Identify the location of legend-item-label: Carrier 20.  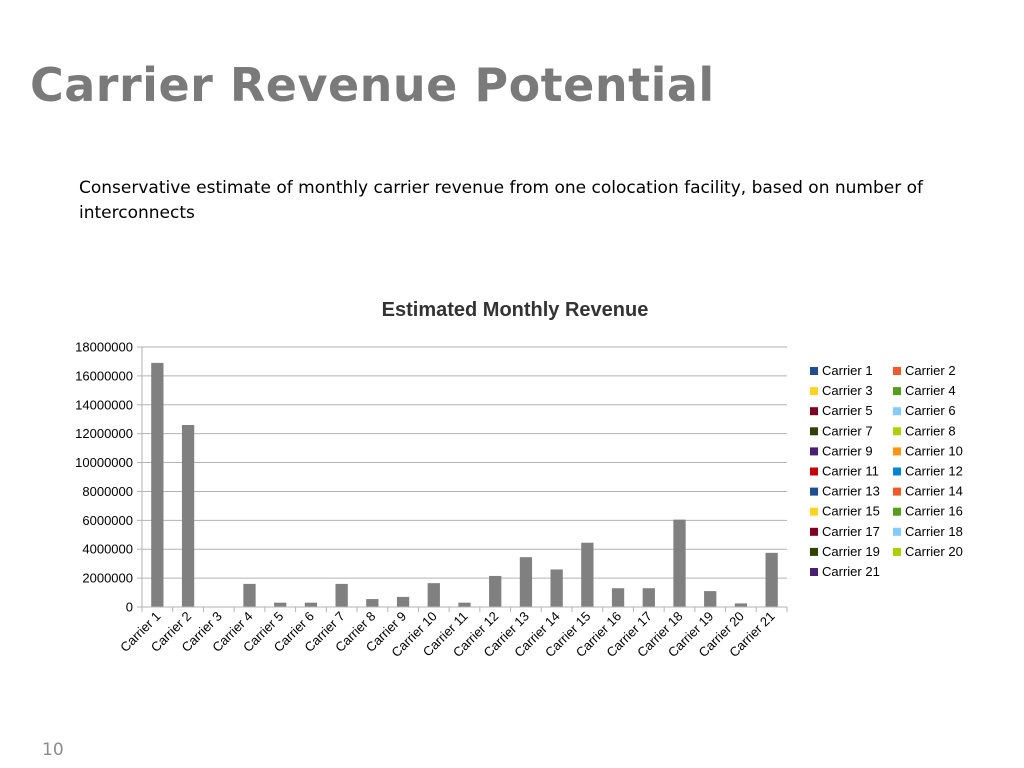
(934, 551).